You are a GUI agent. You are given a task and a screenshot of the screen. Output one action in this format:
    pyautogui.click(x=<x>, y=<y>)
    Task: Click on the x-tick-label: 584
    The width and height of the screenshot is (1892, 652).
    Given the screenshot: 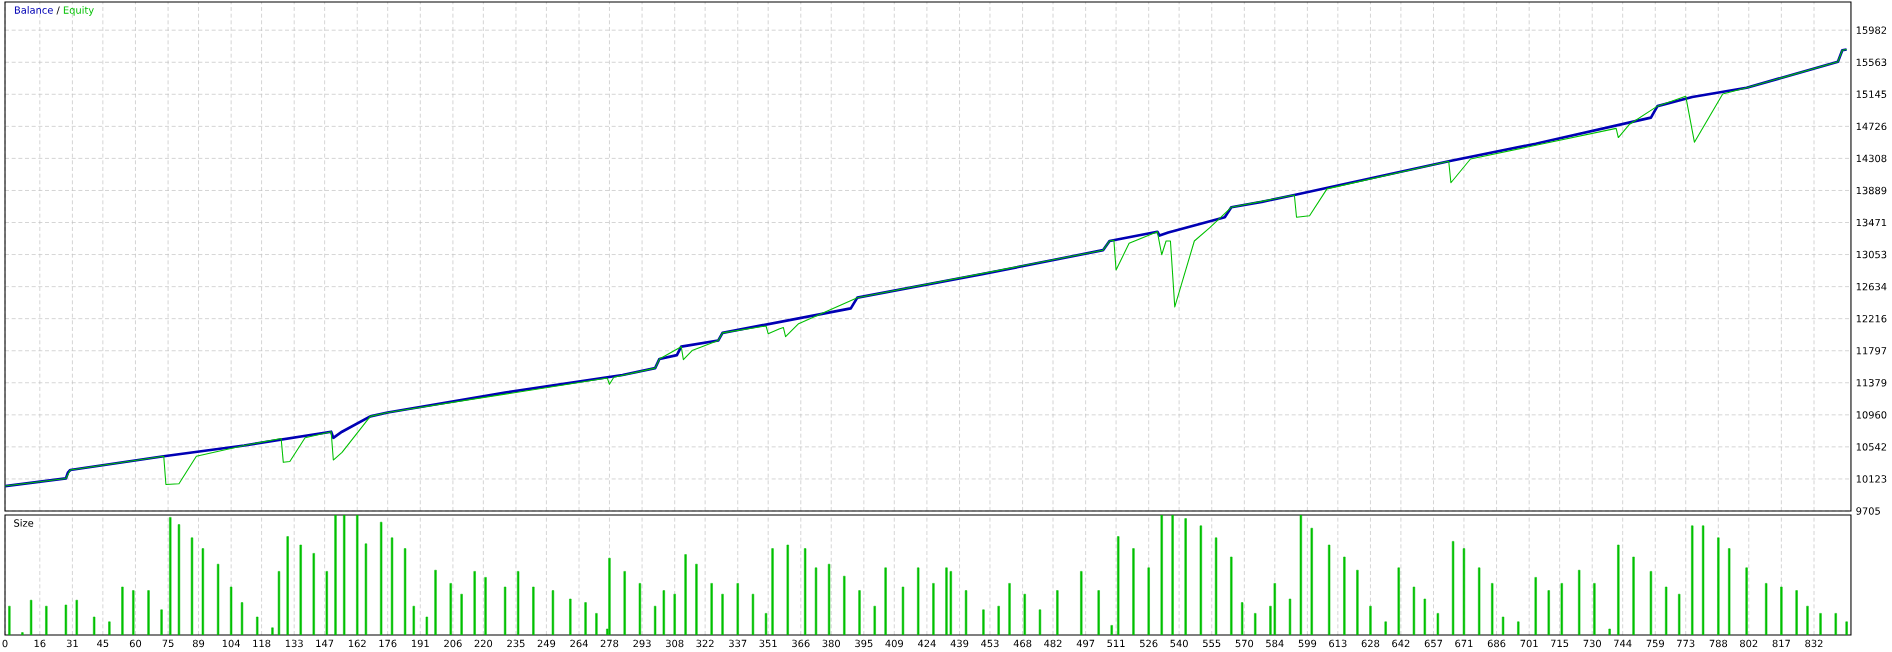 What is the action you would take?
    pyautogui.click(x=1275, y=643)
    